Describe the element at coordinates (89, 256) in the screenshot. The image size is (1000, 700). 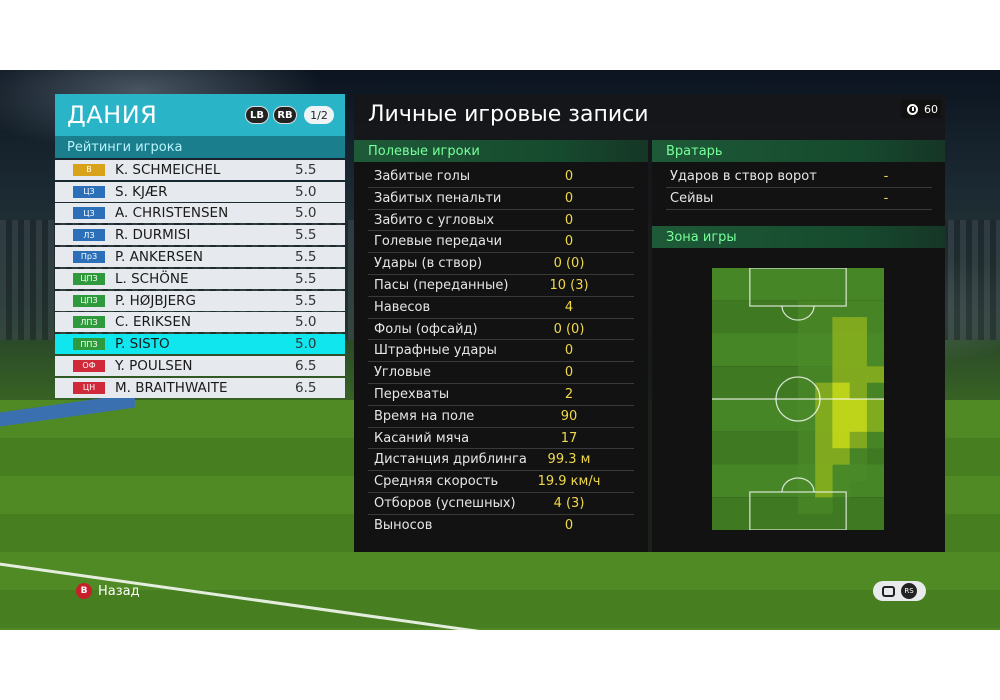
I see `position-badge: ПрЗ` at that location.